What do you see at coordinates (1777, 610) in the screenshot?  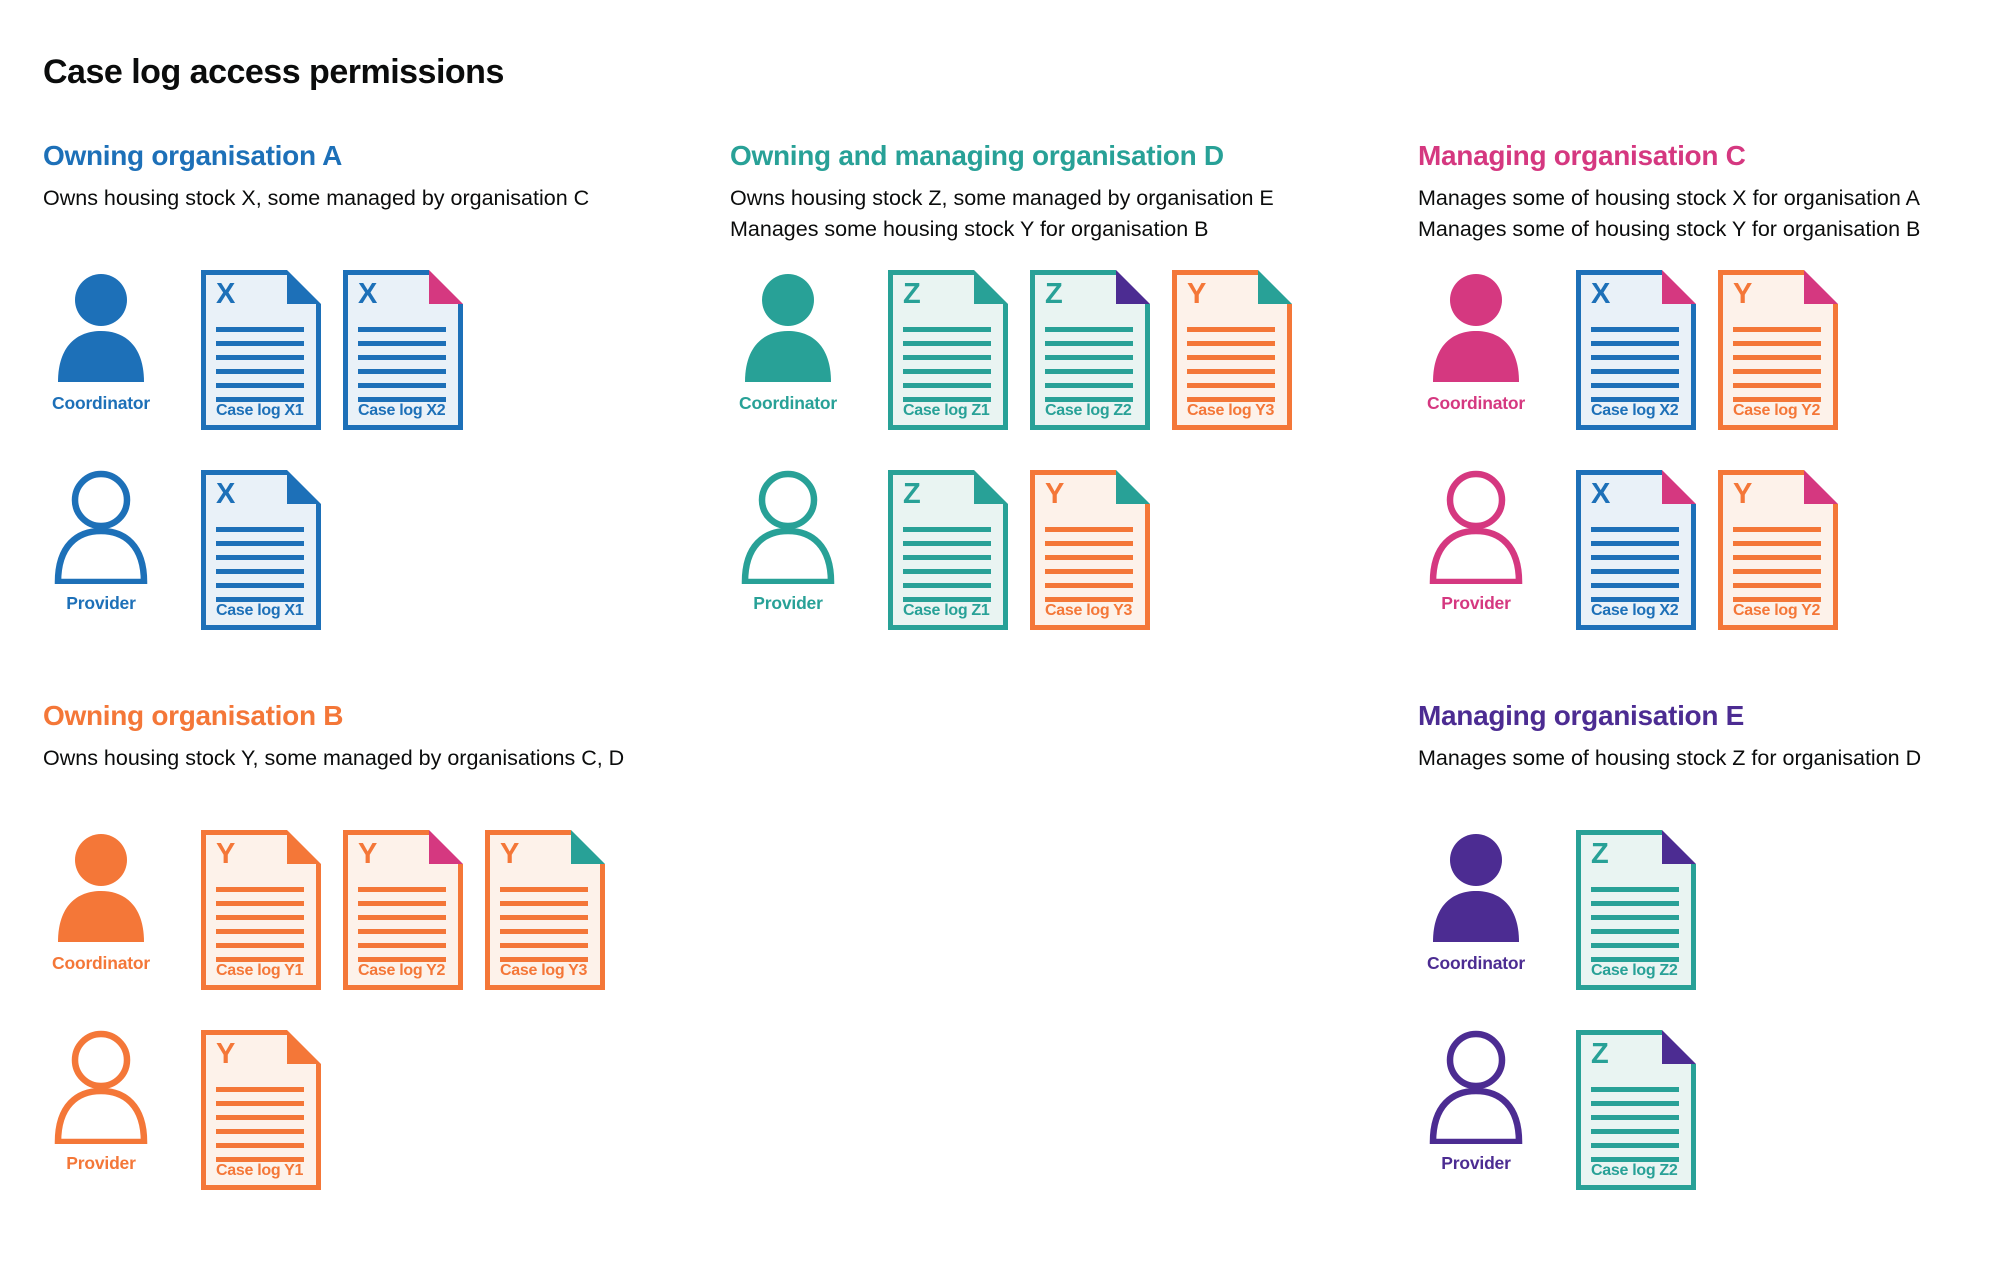 I see `document-label: Case log Y2` at bounding box center [1777, 610].